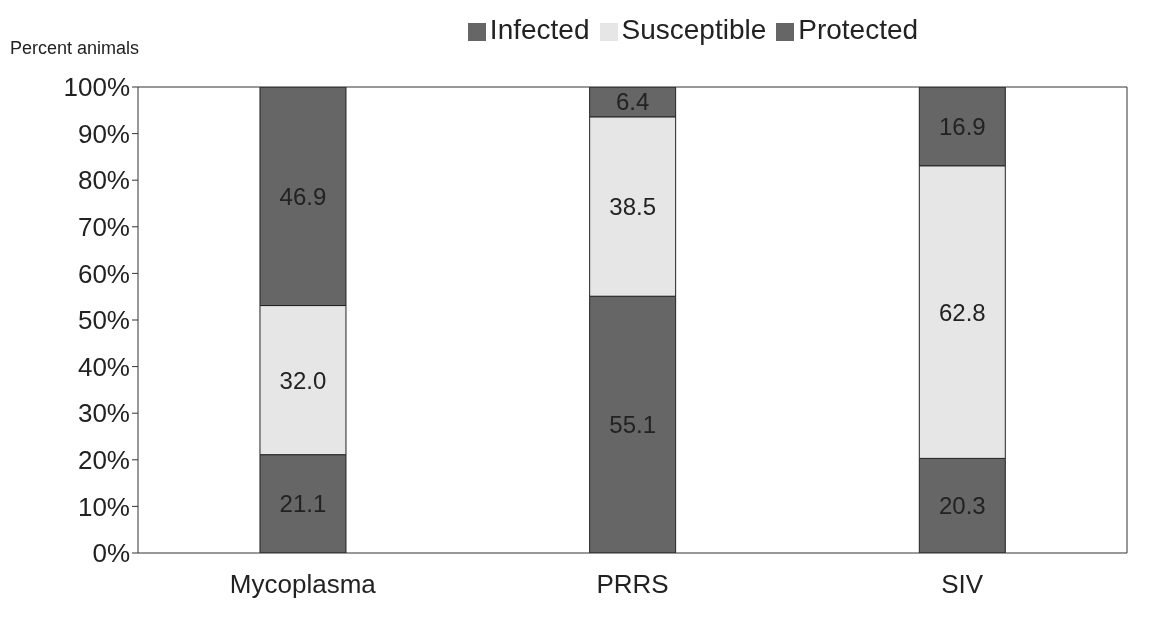  What do you see at coordinates (632, 207) in the screenshot?
I see `data-label: 38.5` at bounding box center [632, 207].